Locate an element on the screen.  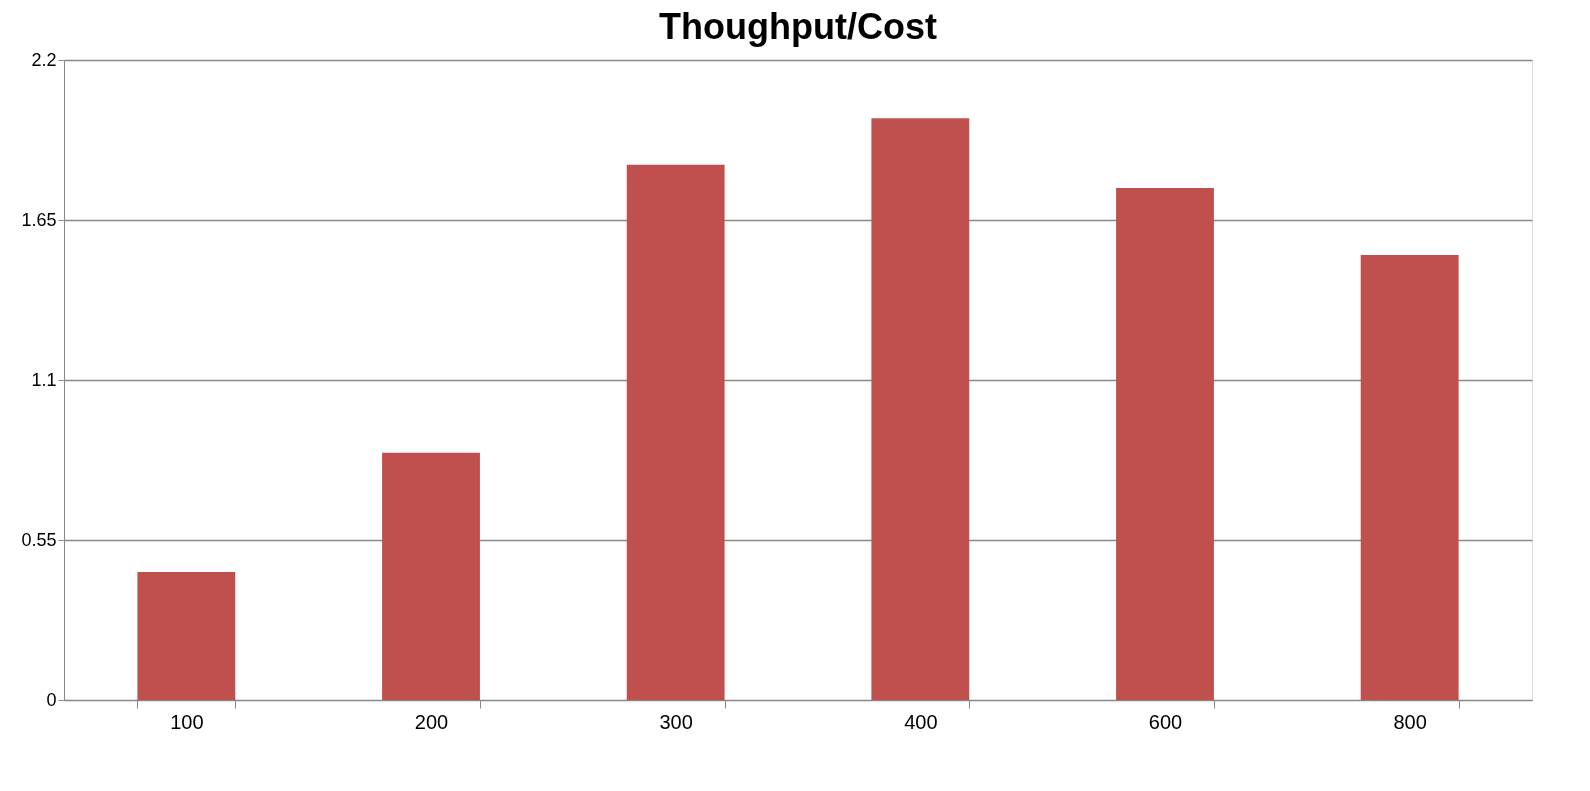
y-tick-label: 2.2 is located at coordinates (44, 59).